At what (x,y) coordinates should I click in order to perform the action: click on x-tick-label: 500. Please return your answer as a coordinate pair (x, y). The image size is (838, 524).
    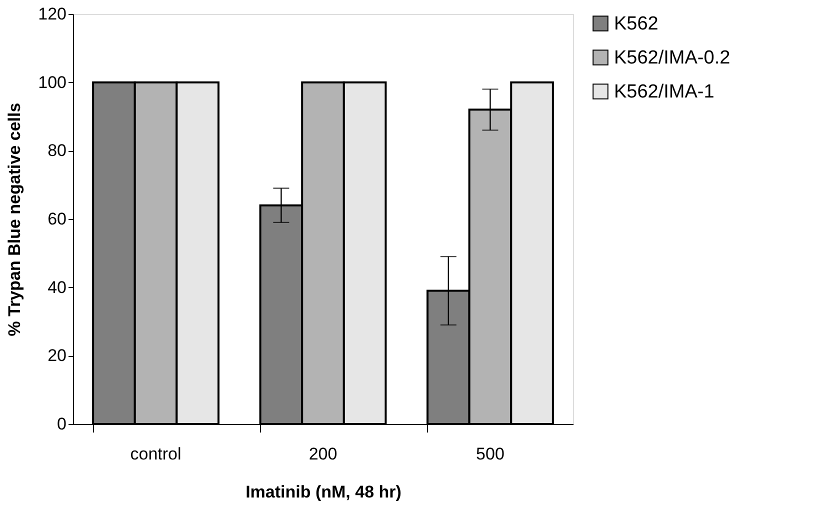
    Looking at the image, I should click on (490, 454).